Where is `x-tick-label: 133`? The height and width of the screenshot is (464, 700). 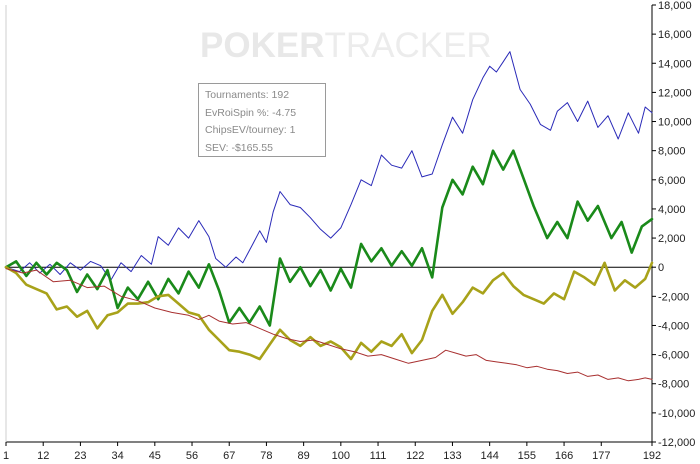
x-tick-label: 133 is located at coordinates (452, 456).